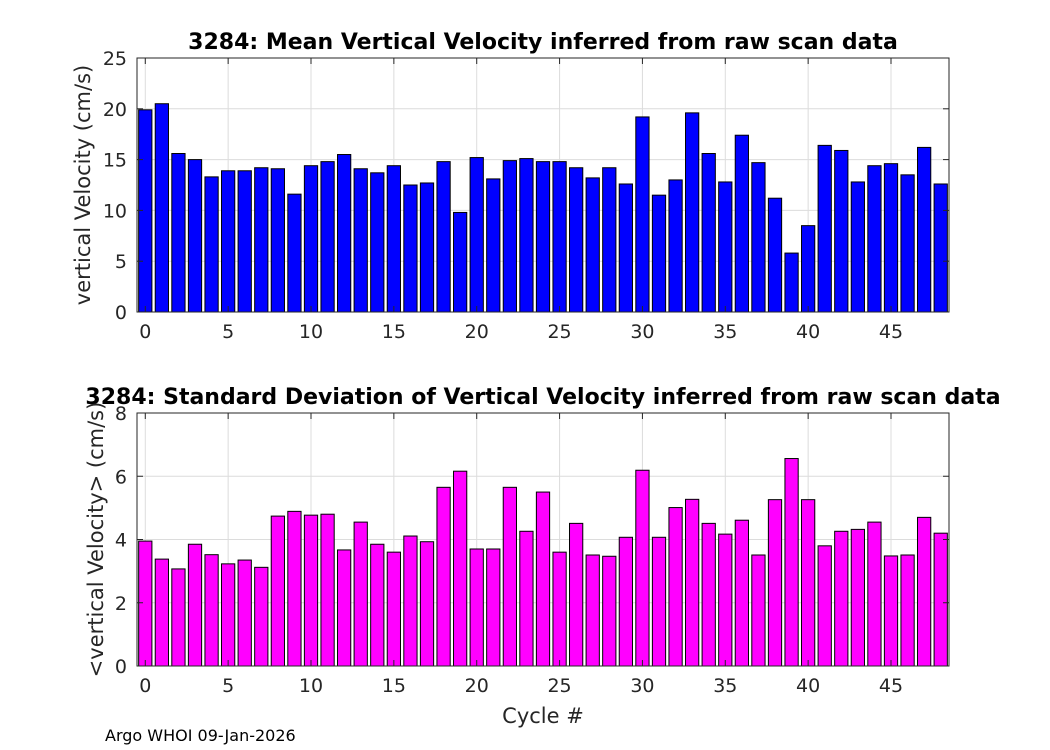 The image size is (1050, 750). I want to click on chart0-ytick-label: 5, so click(121, 262).